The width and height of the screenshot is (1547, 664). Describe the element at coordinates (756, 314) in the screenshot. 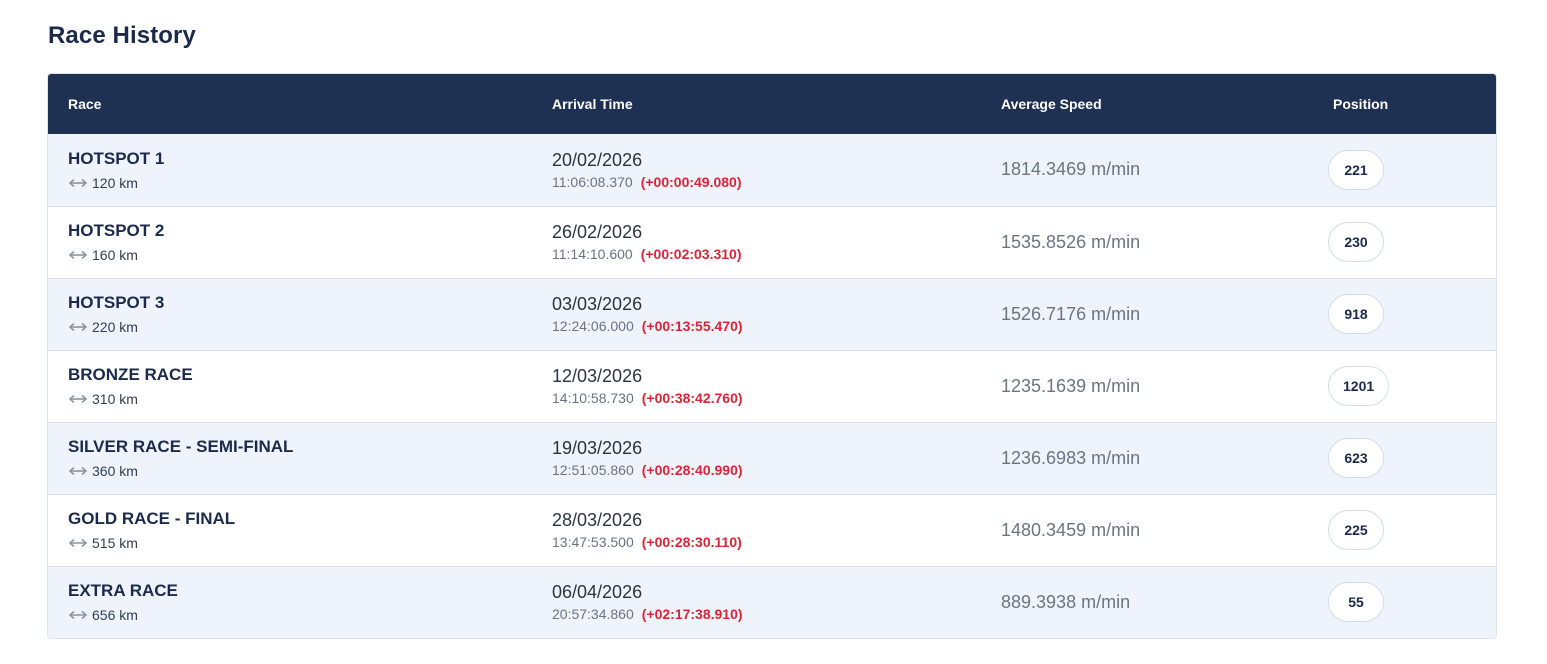

I see `arrival-cell: 03/03/2026 12:24:06.000 (+00:13:55.470)` at that location.